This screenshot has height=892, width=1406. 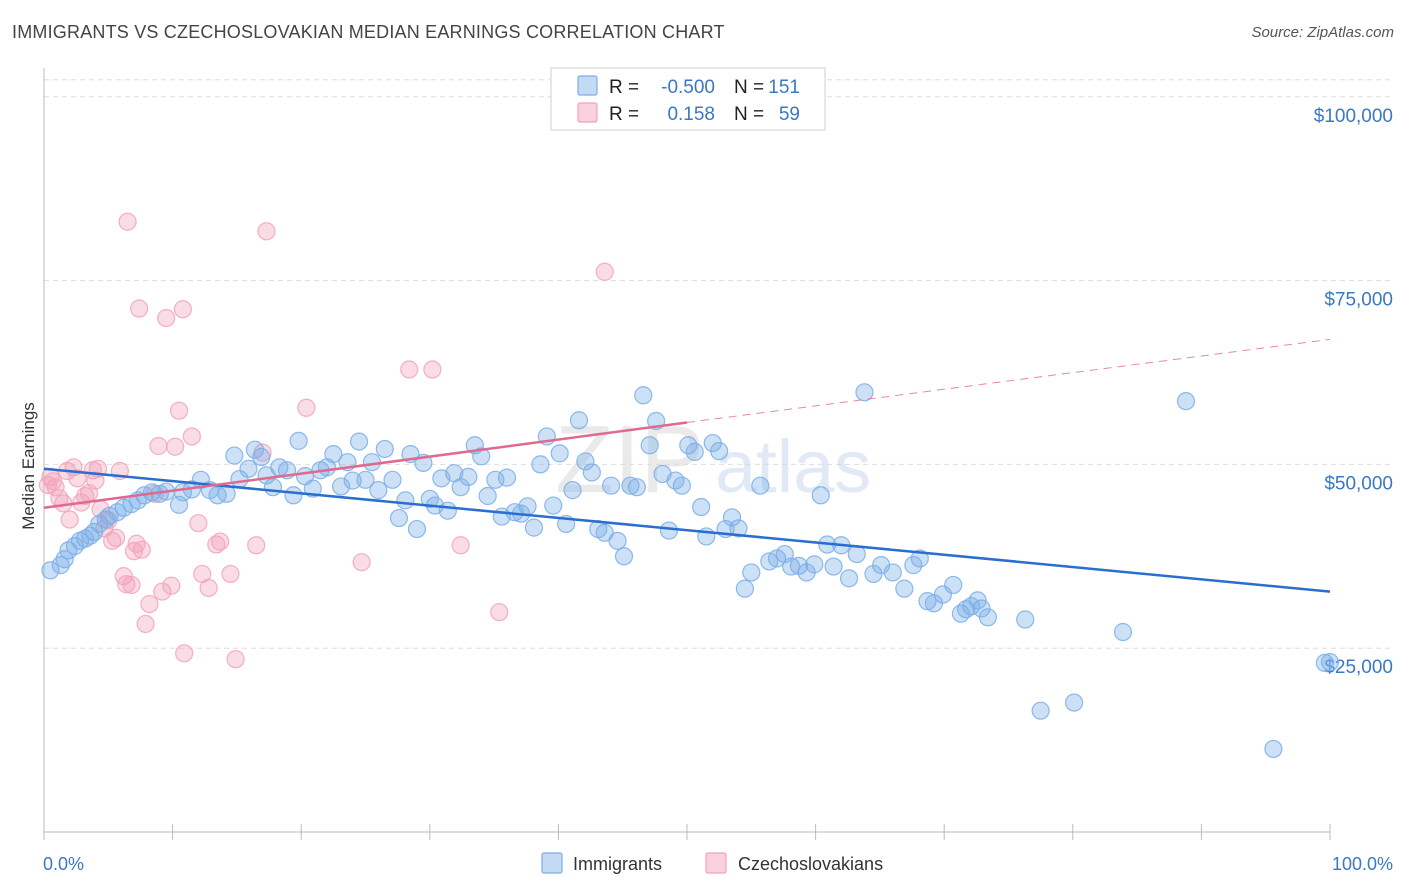 What do you see at coordinates (793, 466) in the screenshot?
I see `watermark-atlas: atlas` at bounding box center [793, 466].